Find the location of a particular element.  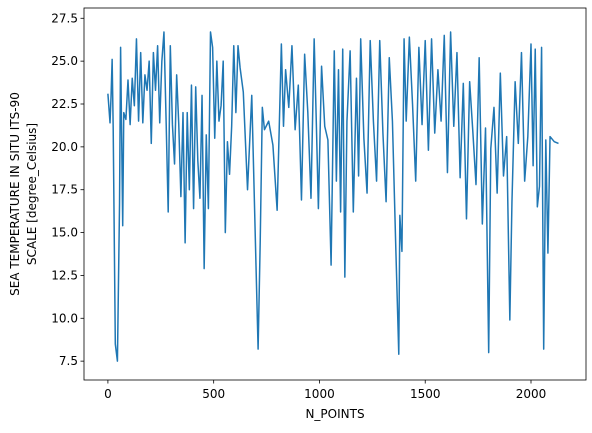

y-axis-label: SCALE [degree_Celsius] is located at coordinates (32, 194).